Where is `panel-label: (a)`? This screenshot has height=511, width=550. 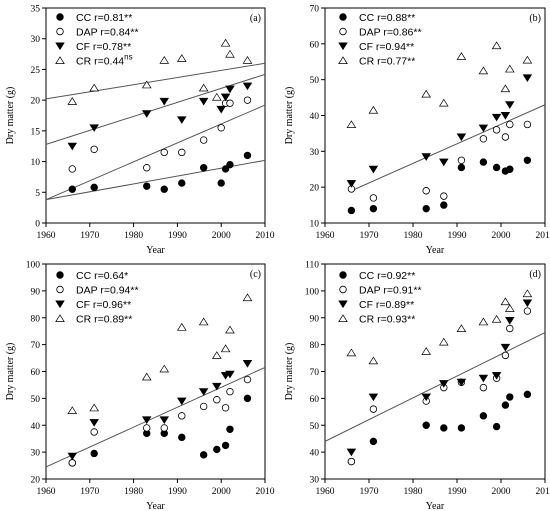 panel-label: (a) is located at coordinates (255, 18).